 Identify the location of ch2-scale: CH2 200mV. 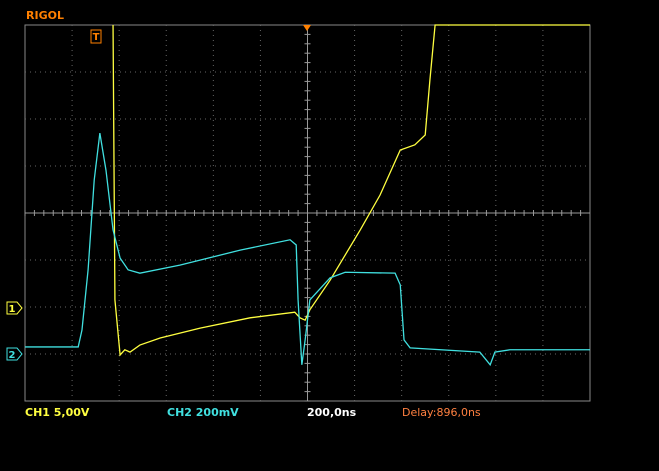
(203, 412).